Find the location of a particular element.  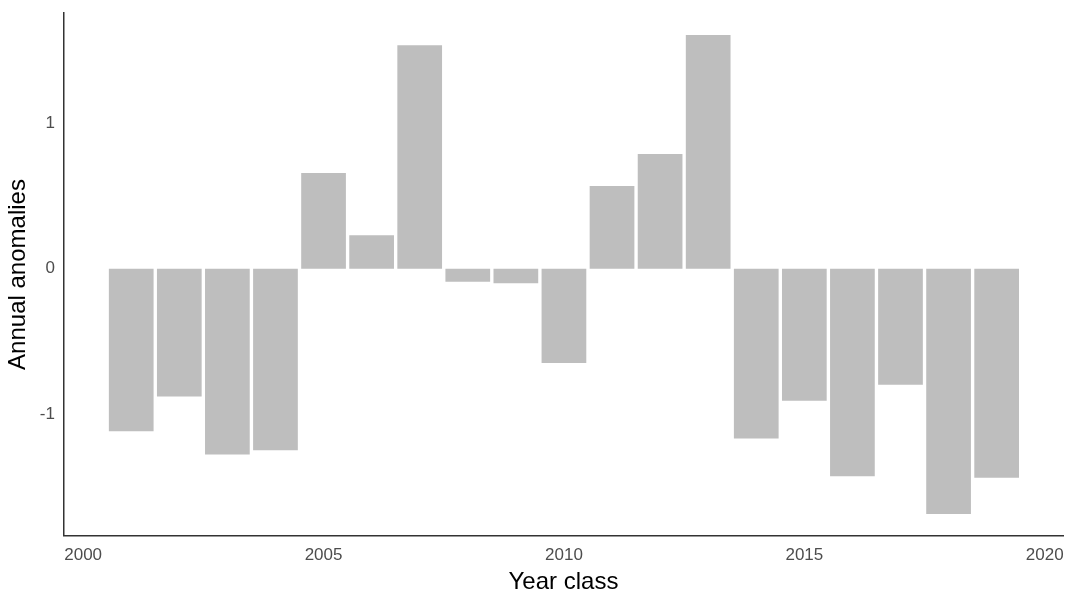

x-tick-label: 2020 is located at coordinates (1044, 554).